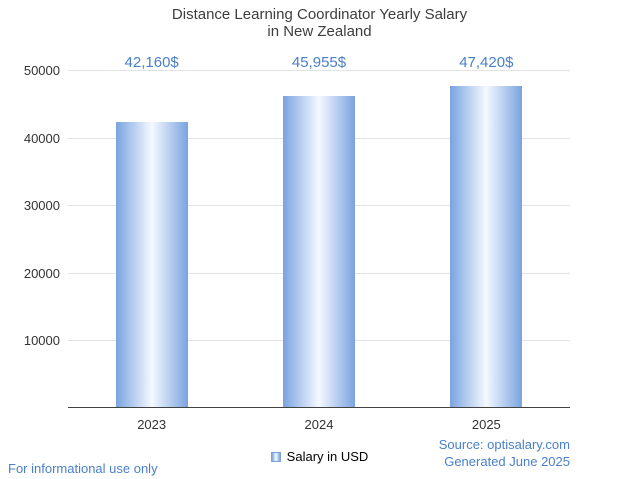 The image size is (639, 479). What do you see at coordinates (151, 264) in the screenshot?
I see `bar-2023` at bounding box center [151, 264].